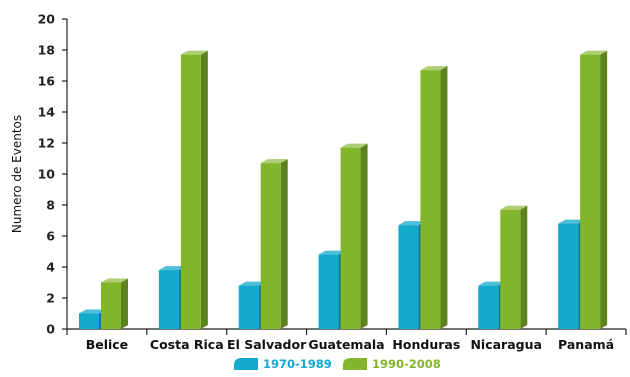 The image size is (630, 377). What do you see at coordinates (586, 344) in the screenshot?
I see `x-tick-label: Panamá` at bounding box center [586, 344].